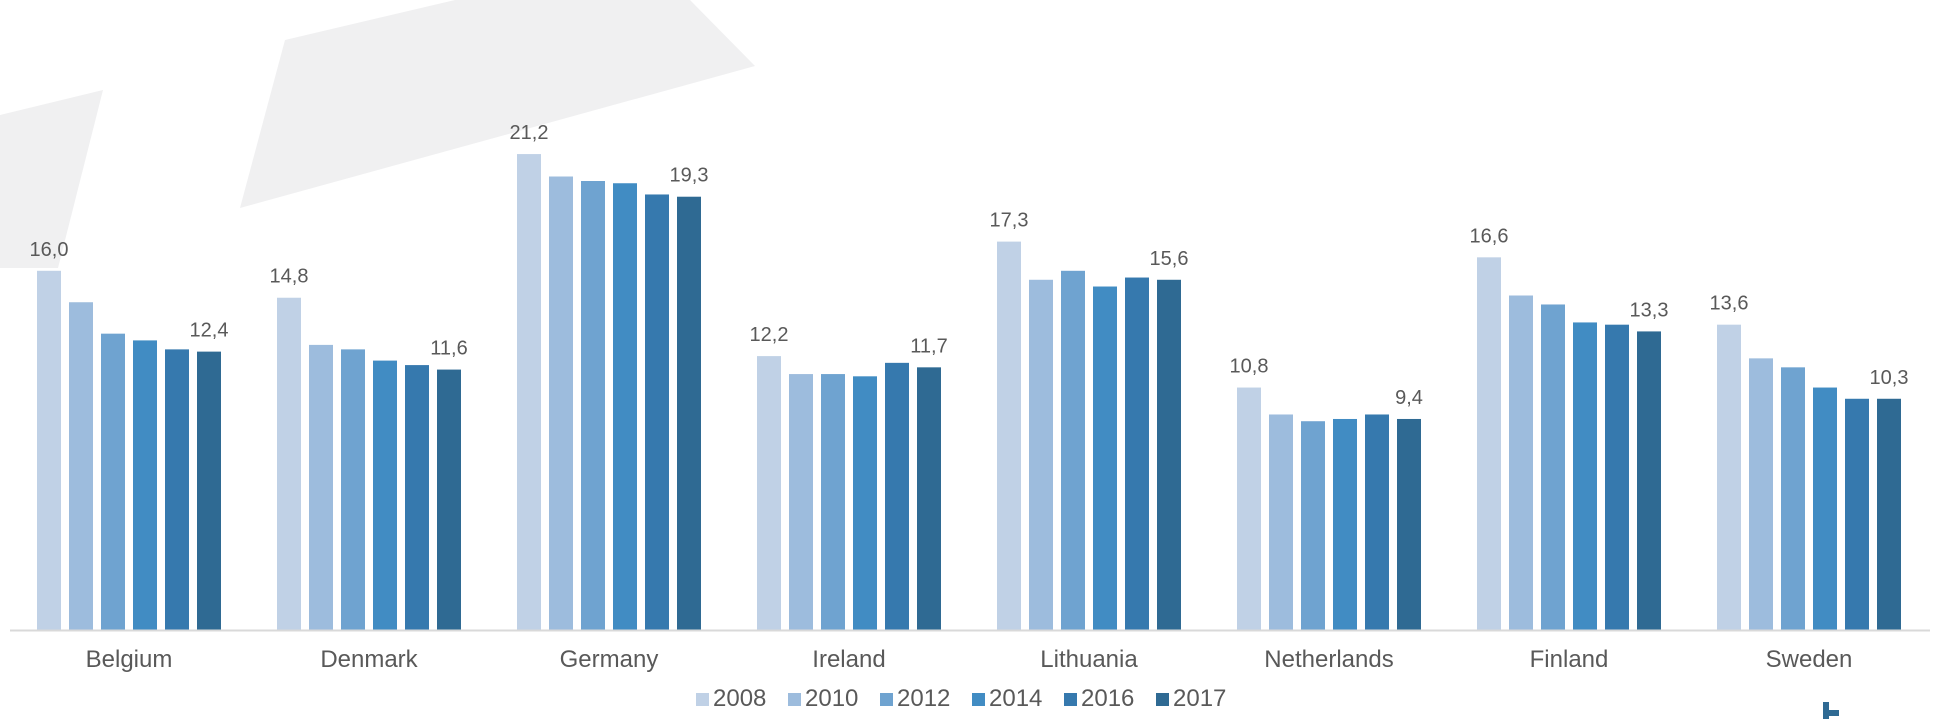 The width and height of the screenshot is (1937, 719). I want to click on legend-label: 2012, so click(923, 698).